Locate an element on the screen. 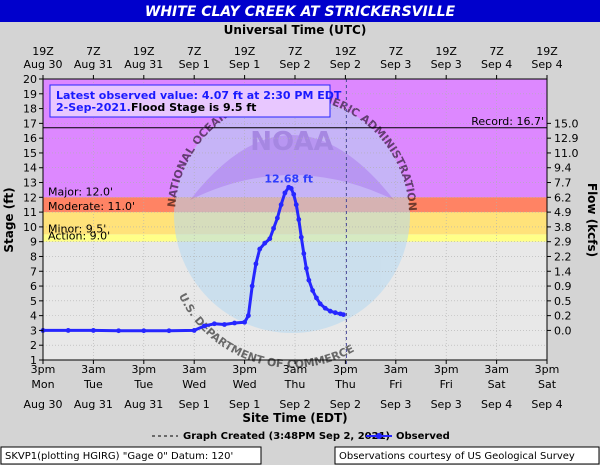 The height and width of the screenshot is (465, 600). stage-tick-label: 20 is located at coordinates (30, 79).